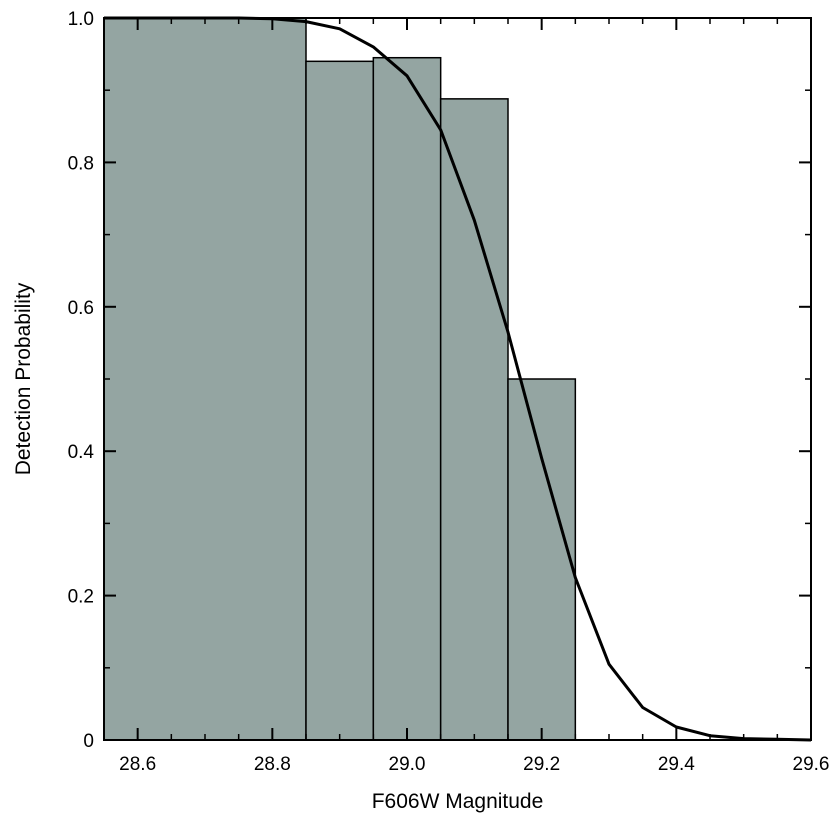 The height and width of the screenshot is (831, 831). I want to click on y-tick-label: 0.2, so click(81, 597).